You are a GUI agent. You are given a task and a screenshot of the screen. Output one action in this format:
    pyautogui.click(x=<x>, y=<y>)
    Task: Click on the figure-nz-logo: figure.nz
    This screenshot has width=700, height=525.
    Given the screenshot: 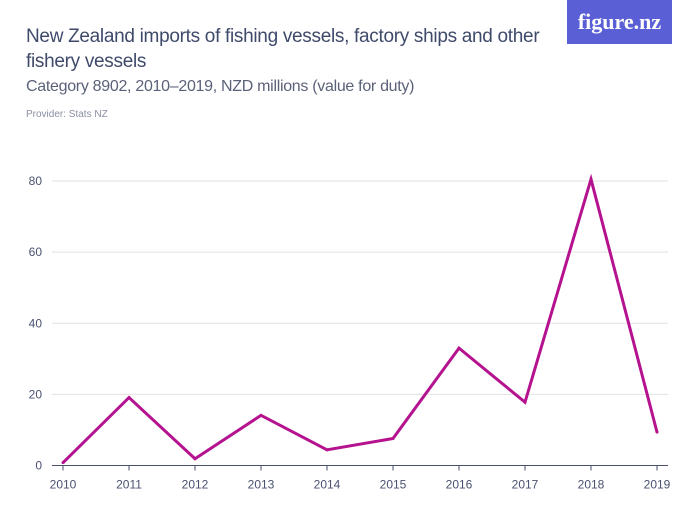 What is the action you would take?
    pyautogui.click(x=619, y=22)
    